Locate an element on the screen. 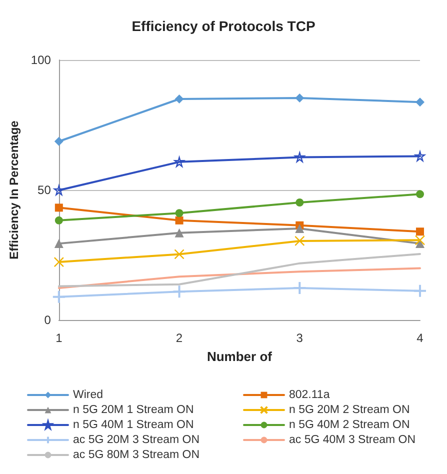  y-tick-label: 50 is located at coordinates (45, 190).